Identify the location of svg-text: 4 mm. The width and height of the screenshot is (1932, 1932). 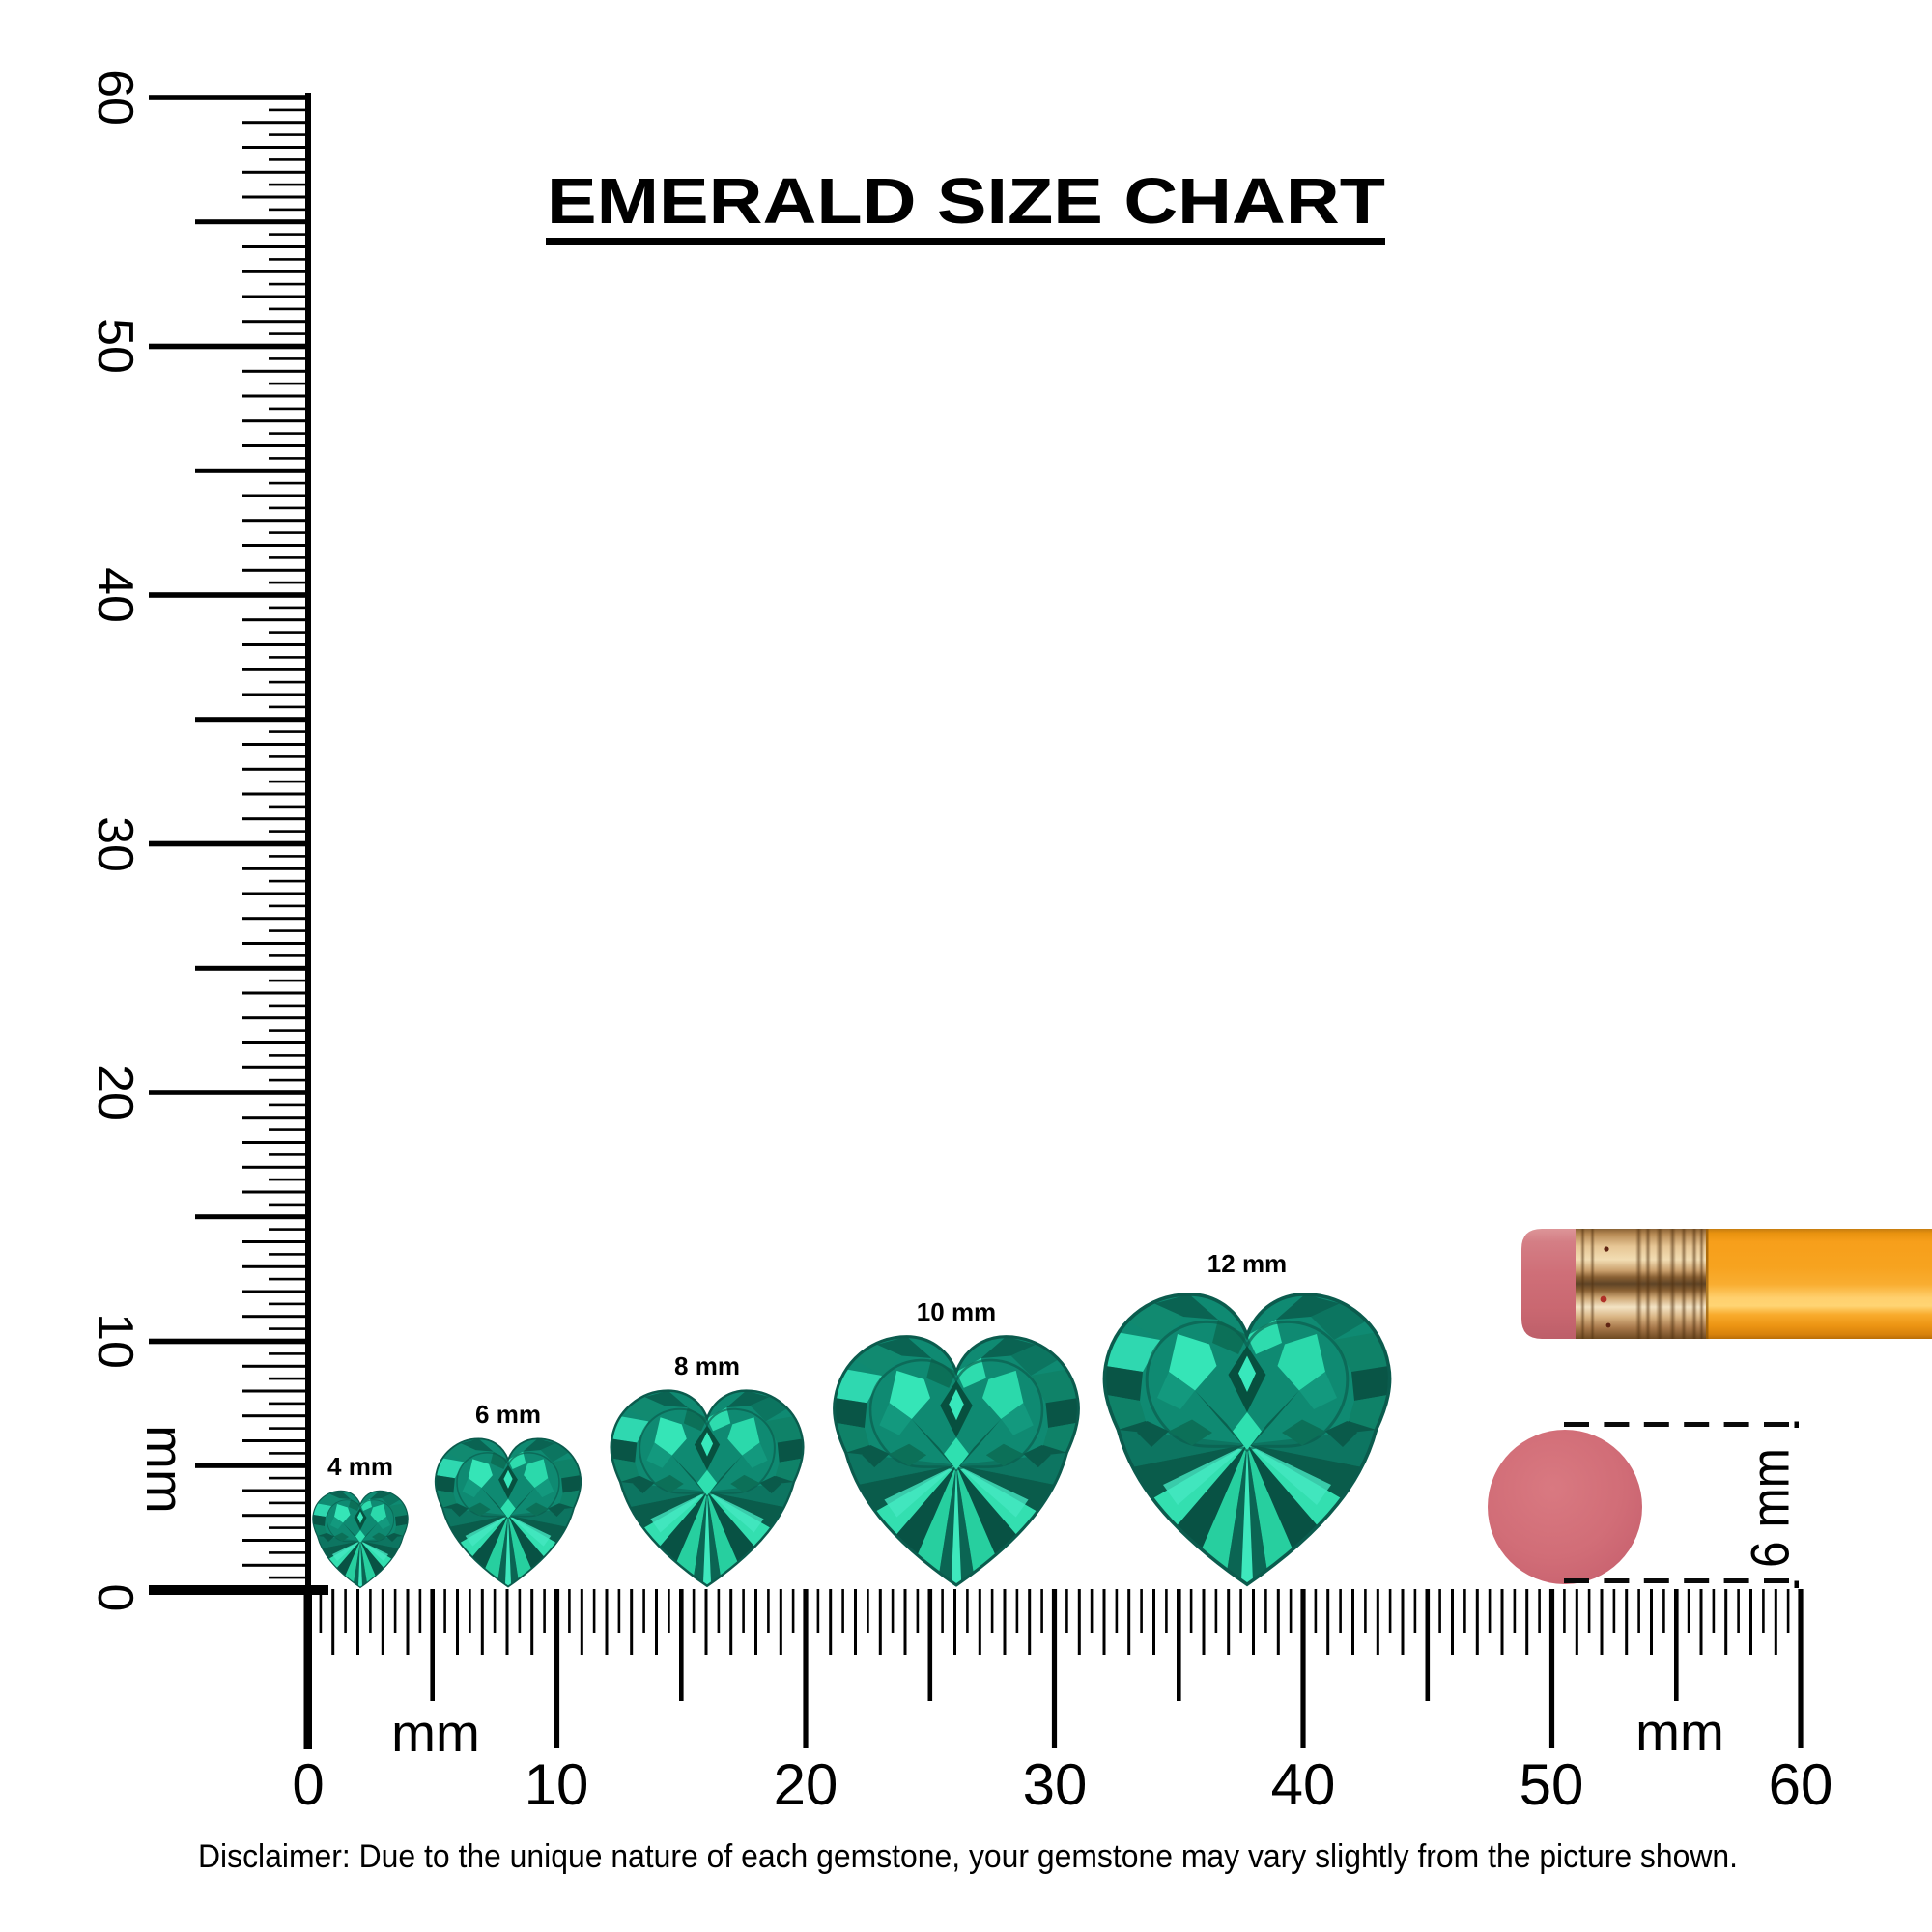
(360, 1466).